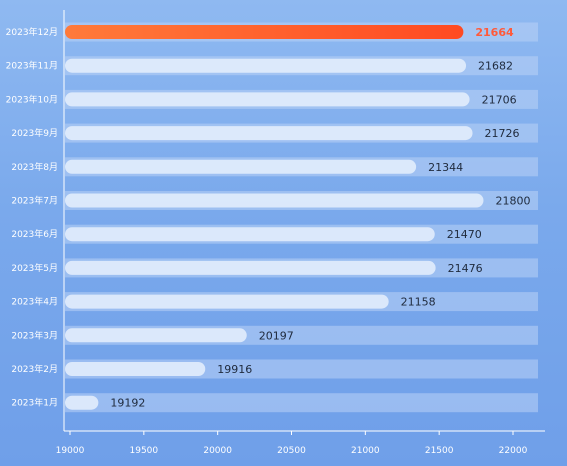 The height and width of the screenshot is (466, 567). I want to click on category-label: 2023年12月, so click(32, 32).